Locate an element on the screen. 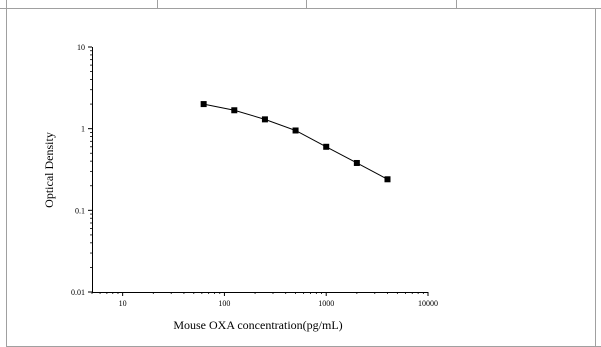 This screenshot has width=601, height=347. x-axis-label: Mouse OXA concentration(pg/mL) is located at coordinates (257, 325).